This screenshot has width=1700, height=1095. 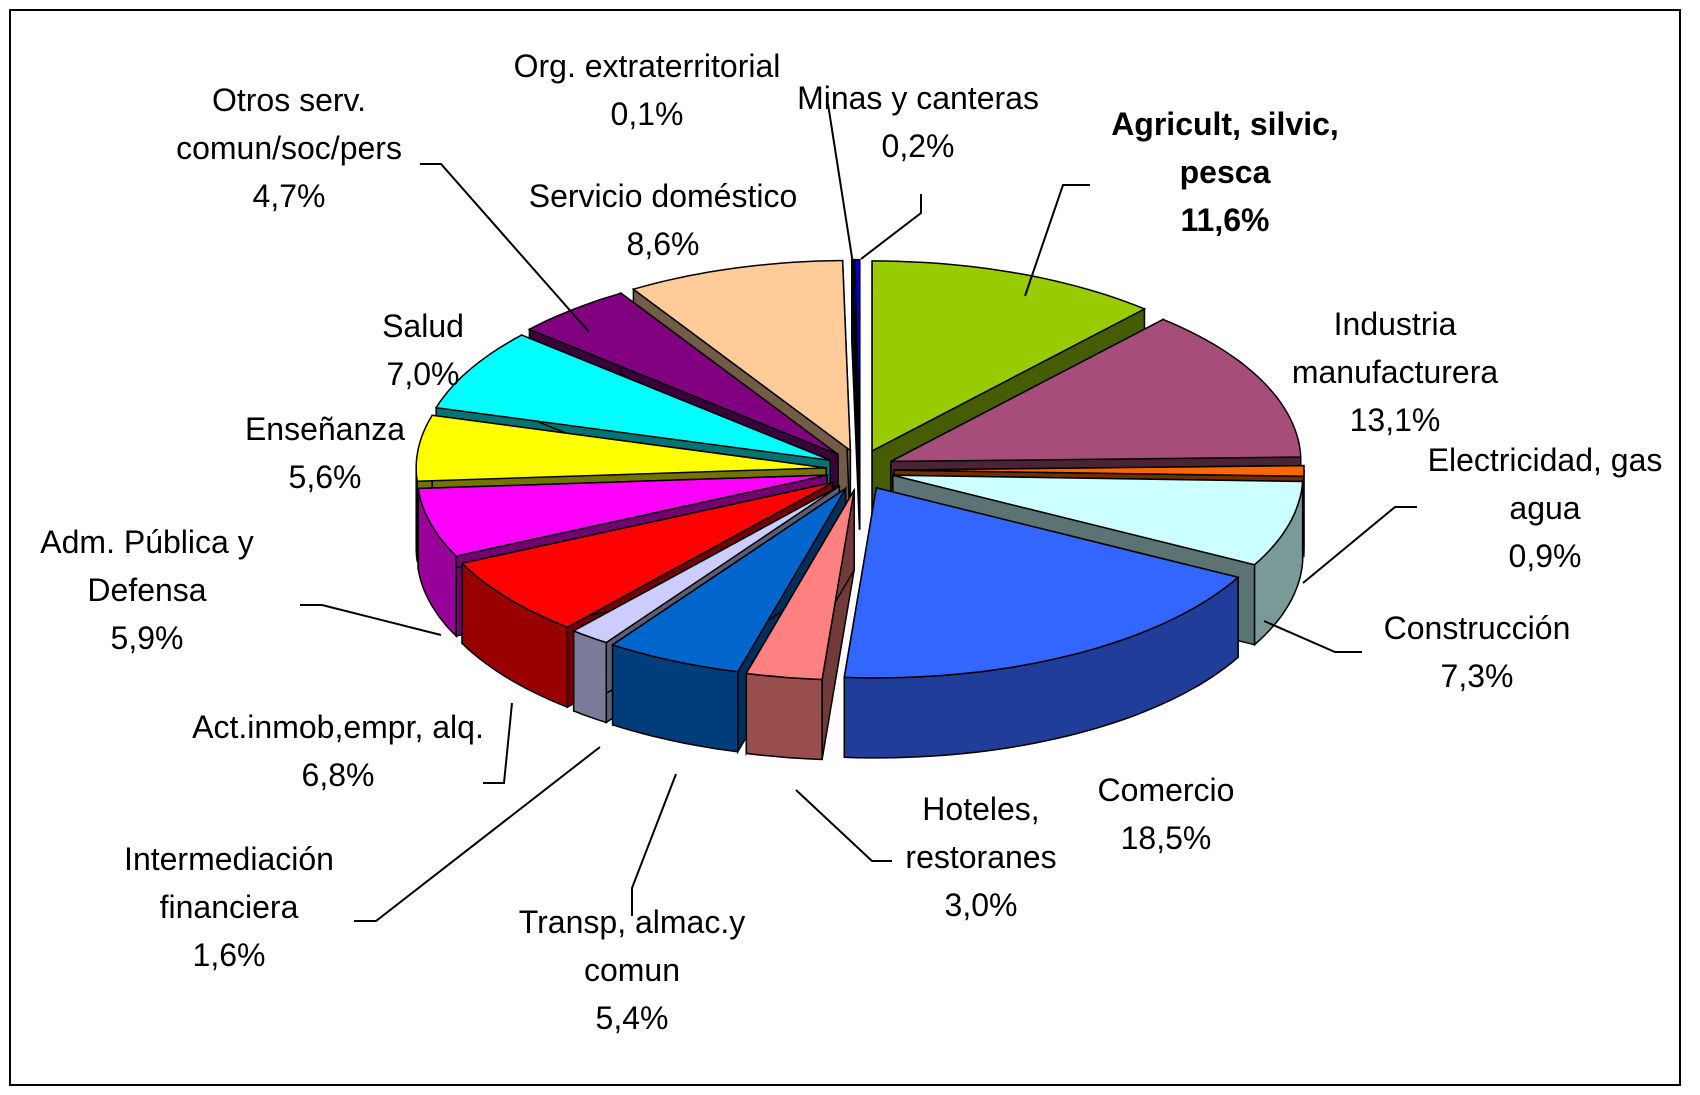 I want to click on value-label: 7,3%, so click(x=1477, y=676).